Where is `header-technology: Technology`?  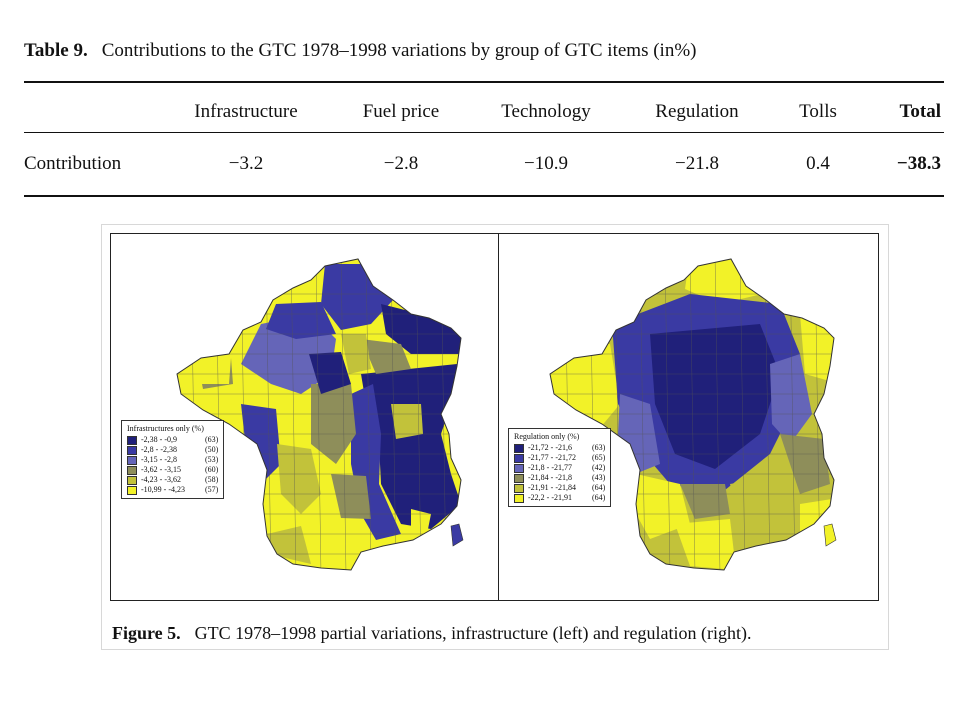 header-technology: Technology is located at coordinates (546, 111).